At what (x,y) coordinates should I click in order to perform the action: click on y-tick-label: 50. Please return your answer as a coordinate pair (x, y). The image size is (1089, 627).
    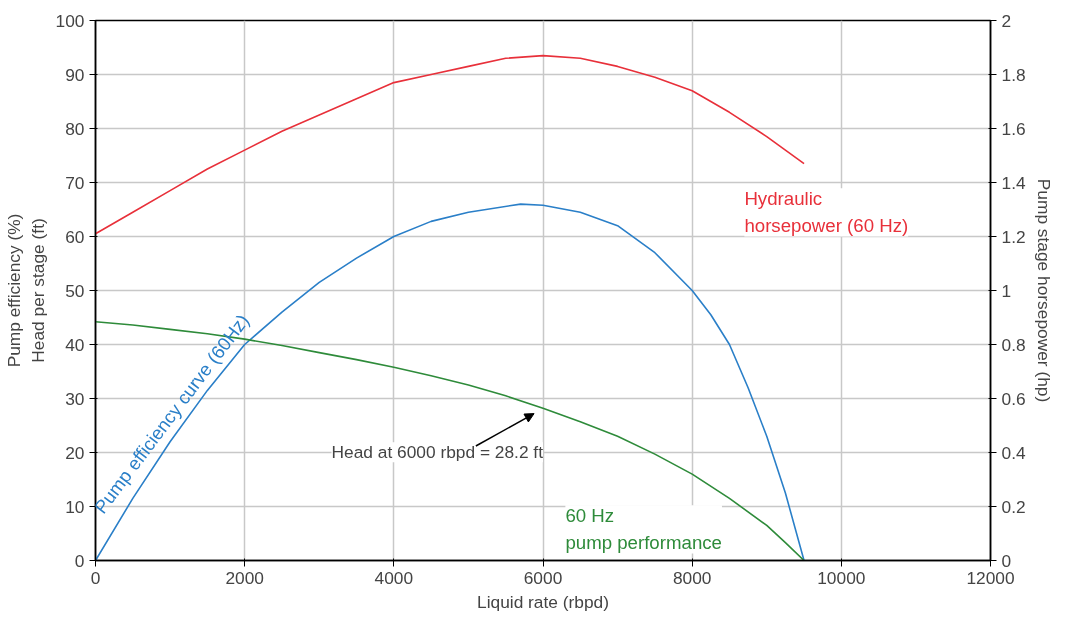
    Looking at the image, I should click on (75, 290).